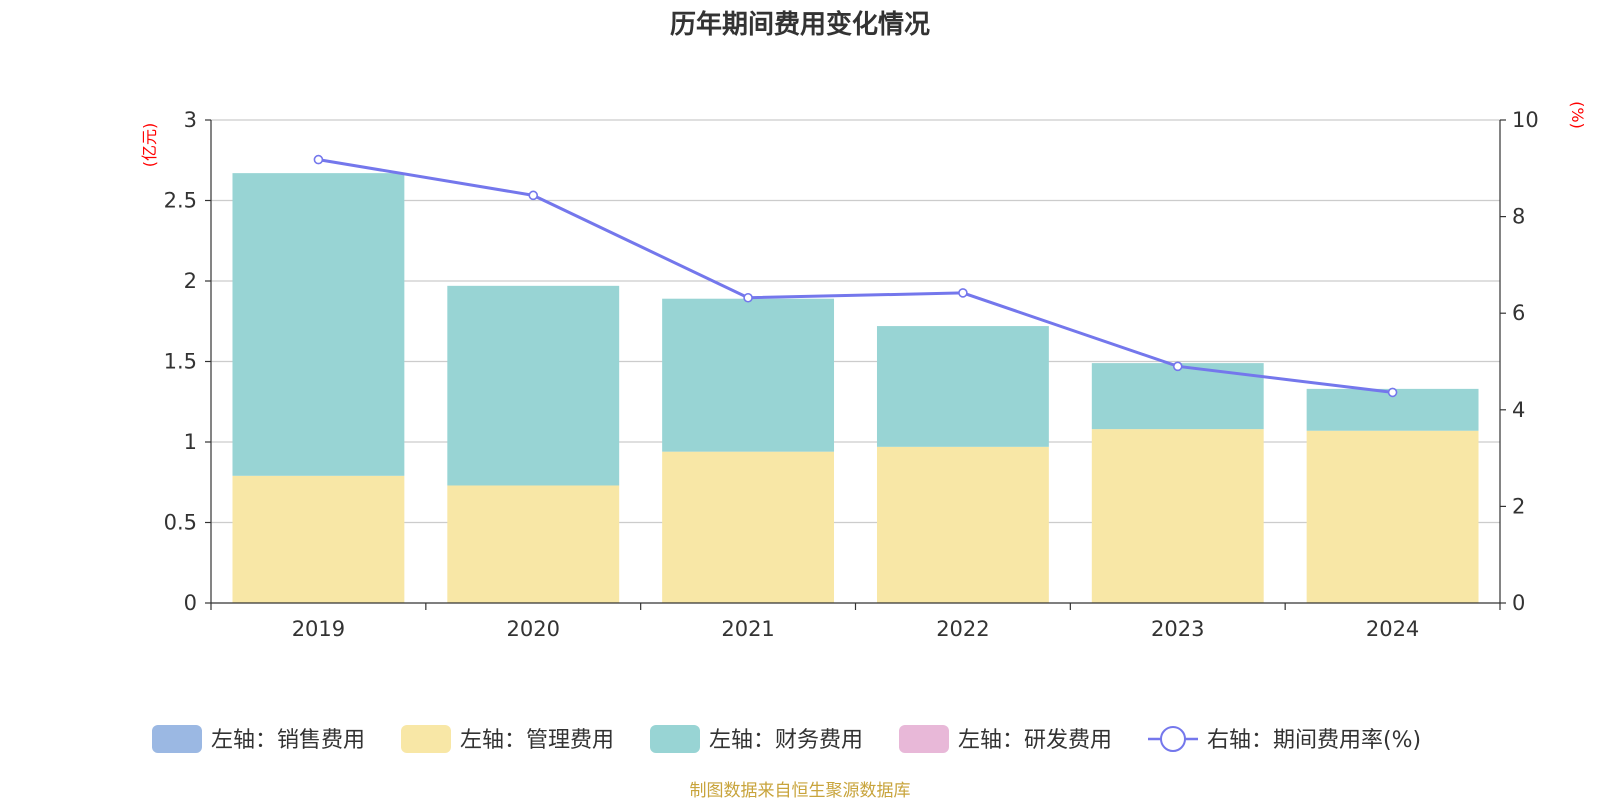 This screenshot has height=800, width=1600. I want to click on legend-item: 左轴：管理费用, so click(507, 739).